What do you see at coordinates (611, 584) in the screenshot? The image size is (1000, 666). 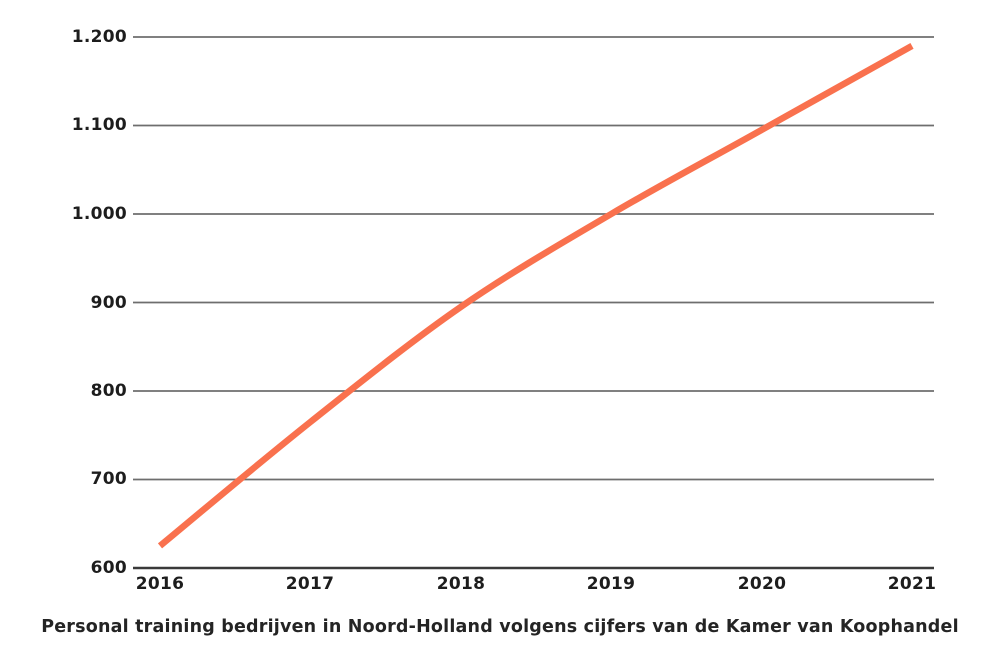 I see `x-tick-label-2019: 2019` at bounding box center [611, 584].